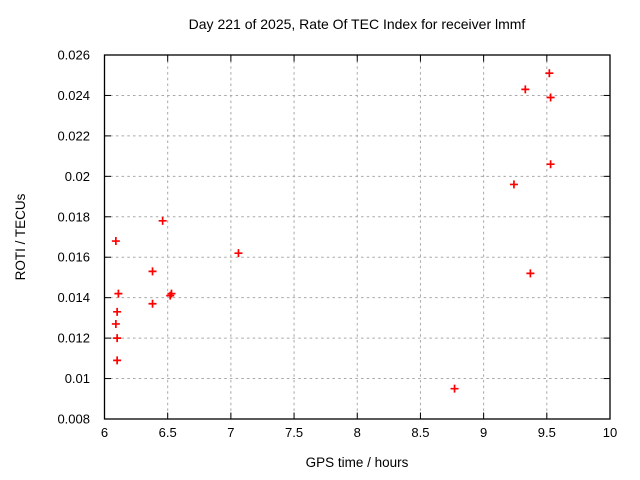 This screenshot has width=640, height=480. I want to click on y-tick-label: 0.012, so click(73, 338).